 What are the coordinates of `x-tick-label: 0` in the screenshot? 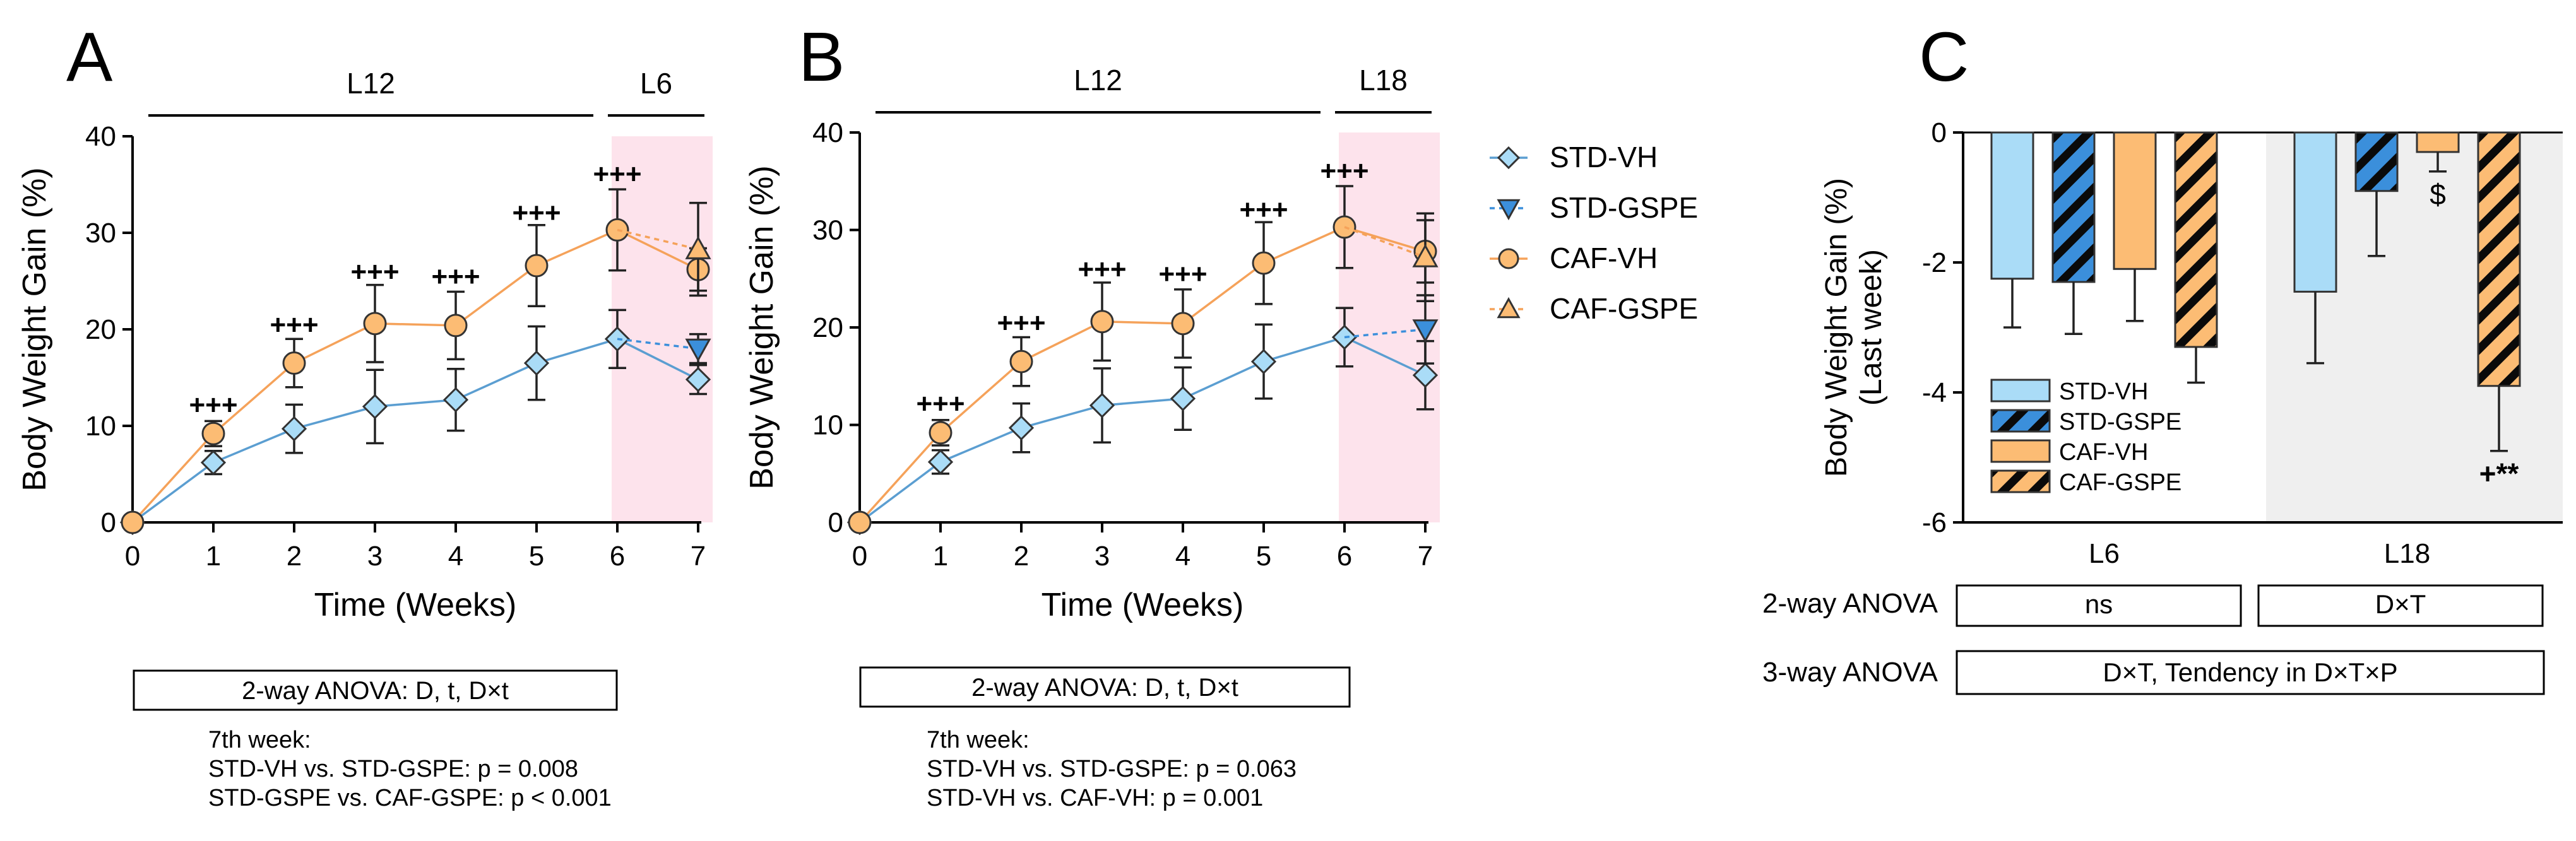 It's located at (860, 556).